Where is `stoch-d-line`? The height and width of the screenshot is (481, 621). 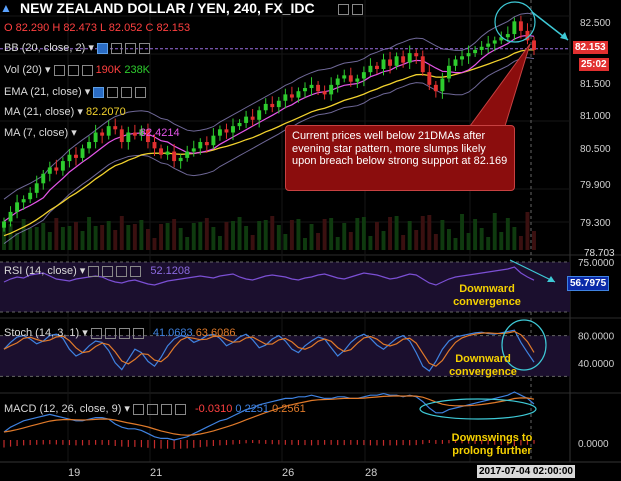 stoch-d-line is located at coordinates (269, 348).